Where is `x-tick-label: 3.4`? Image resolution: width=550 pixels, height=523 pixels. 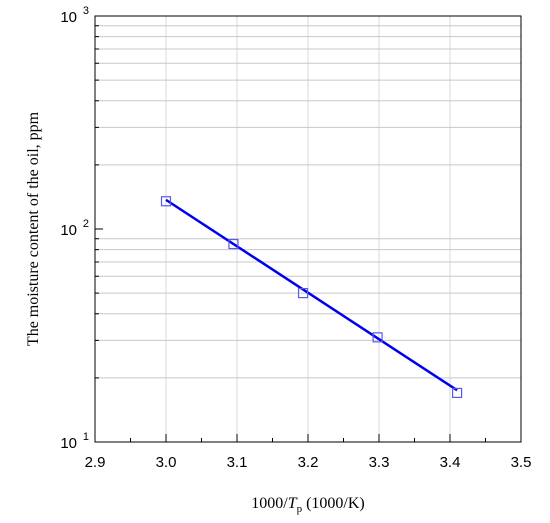
x-tick-label: 3.4 is located at coordinates (450, 462).